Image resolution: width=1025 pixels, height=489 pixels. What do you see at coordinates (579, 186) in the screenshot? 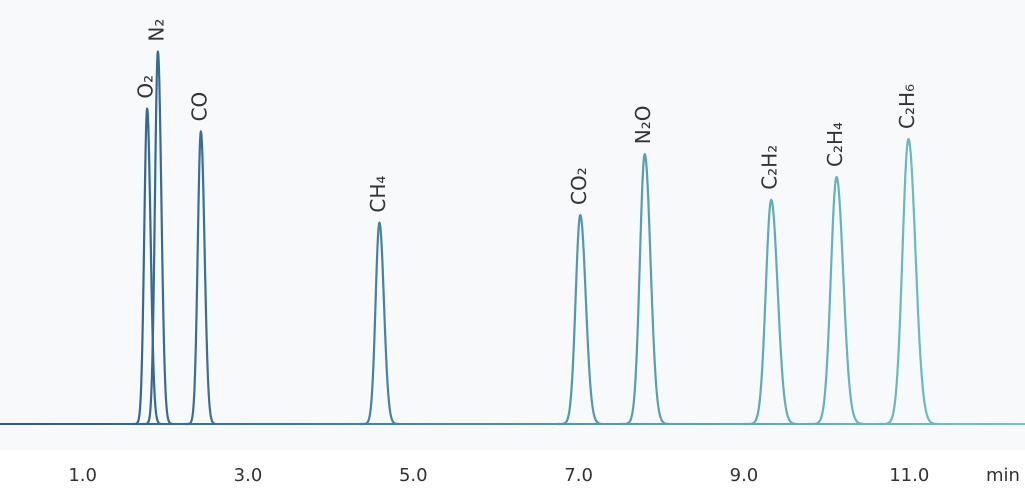
I see `peak-label: CO₂` at bounding box center [579, 186].